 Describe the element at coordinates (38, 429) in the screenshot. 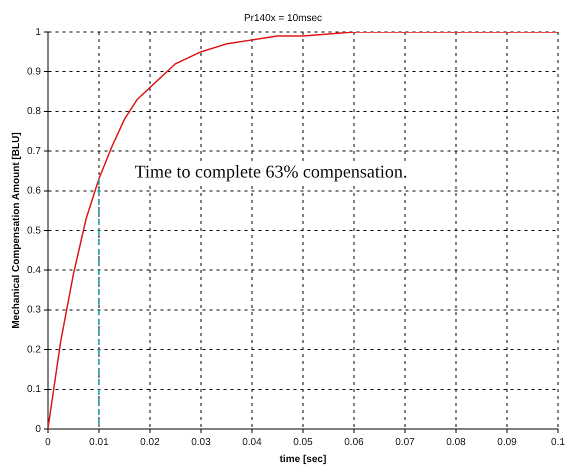

I see `y-tick-label: 0` at that location.